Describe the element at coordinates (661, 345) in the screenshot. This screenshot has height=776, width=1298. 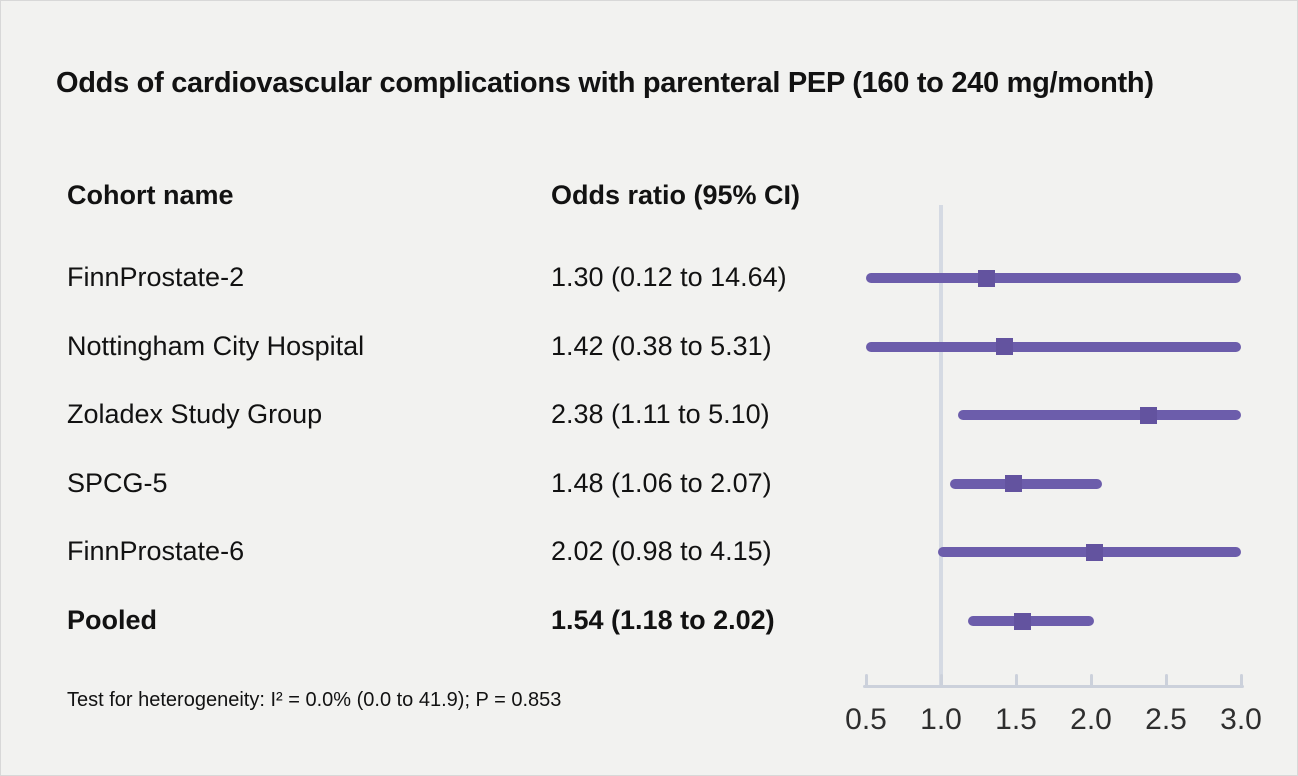
I see `odds-ratio-value: 1.42 (0.38 to 5.31)` at that location.